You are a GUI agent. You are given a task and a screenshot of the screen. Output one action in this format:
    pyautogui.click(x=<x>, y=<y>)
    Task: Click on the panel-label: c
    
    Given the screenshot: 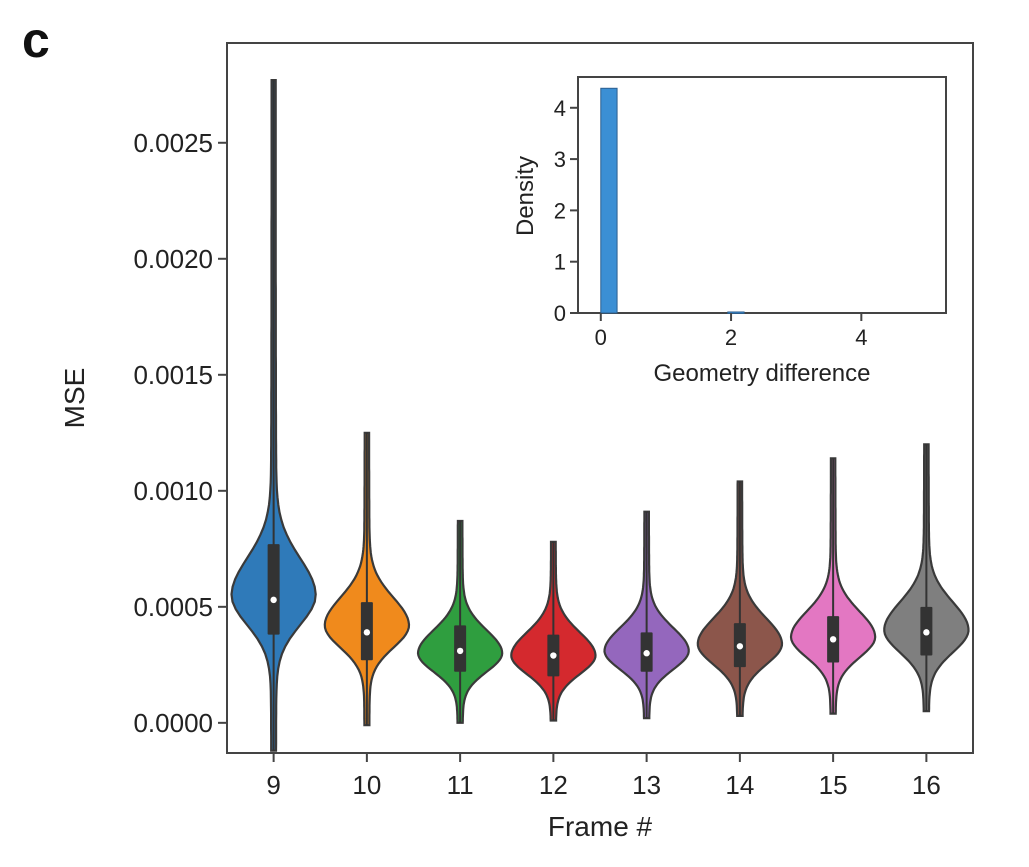 What is the action you would take?
    pyautogui.click(x=36, y=40)
    